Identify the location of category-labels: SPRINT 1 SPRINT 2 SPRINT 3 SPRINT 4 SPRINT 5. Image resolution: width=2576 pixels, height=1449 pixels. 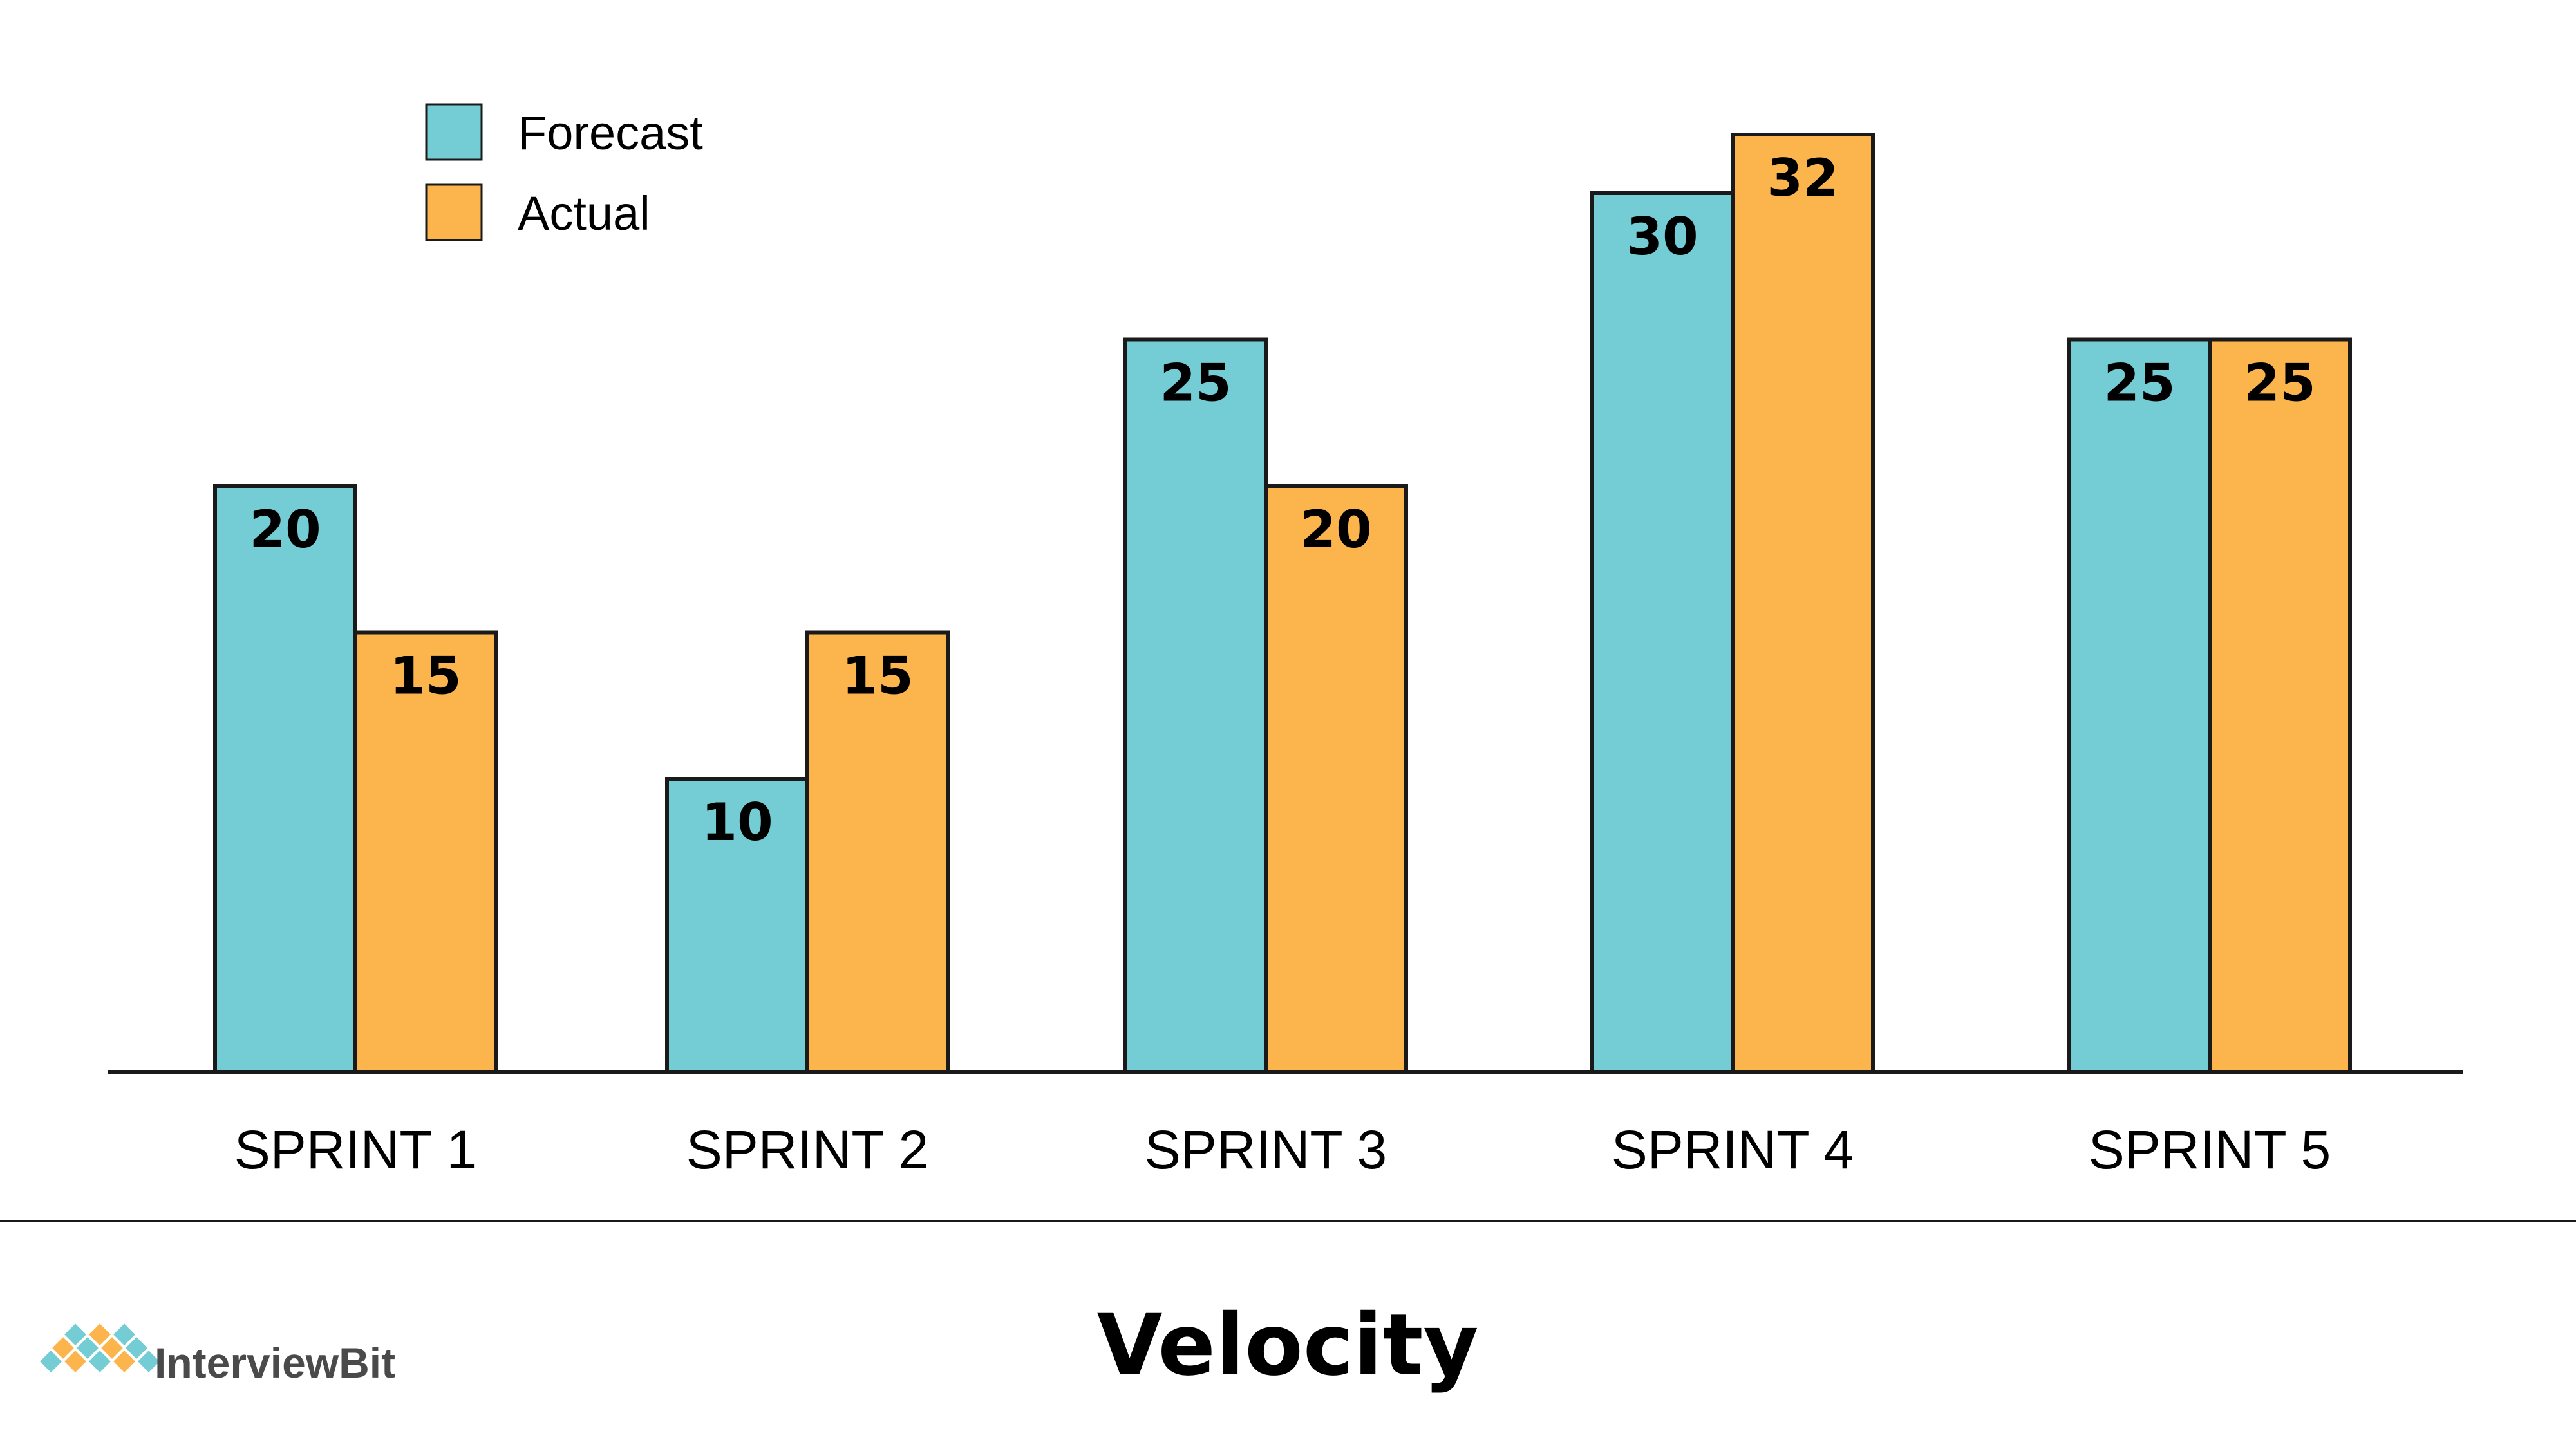
(1282, 1149).